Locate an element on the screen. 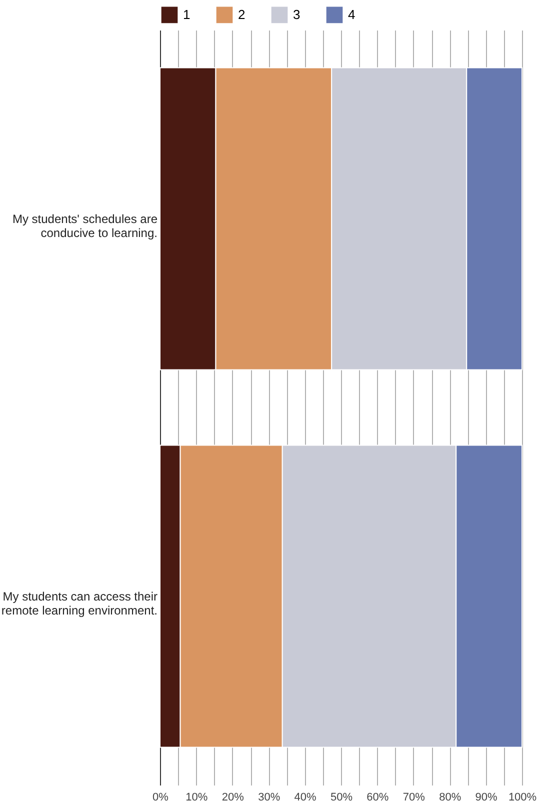 This screenshot has width=537, height=807. x-tick-label: 20% is located at coordinates (233, 798).